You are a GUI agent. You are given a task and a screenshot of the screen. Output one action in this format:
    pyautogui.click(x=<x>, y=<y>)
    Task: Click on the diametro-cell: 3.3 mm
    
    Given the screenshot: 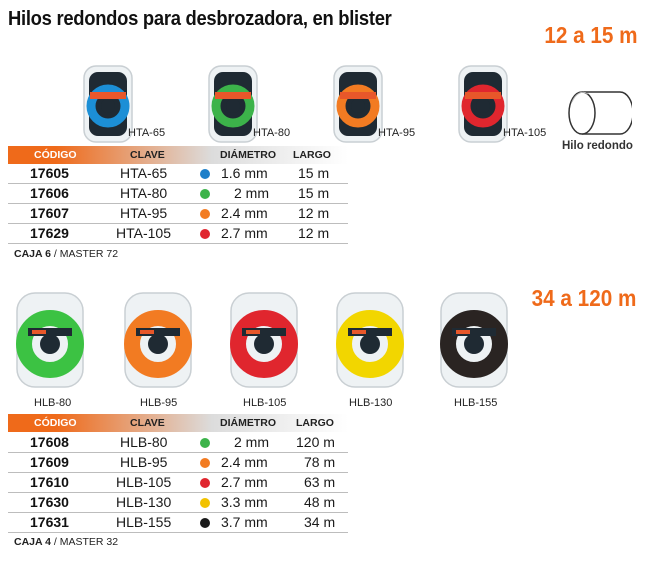 What is the action you would take?
    pyautogui.click(x=244, y=502)
    